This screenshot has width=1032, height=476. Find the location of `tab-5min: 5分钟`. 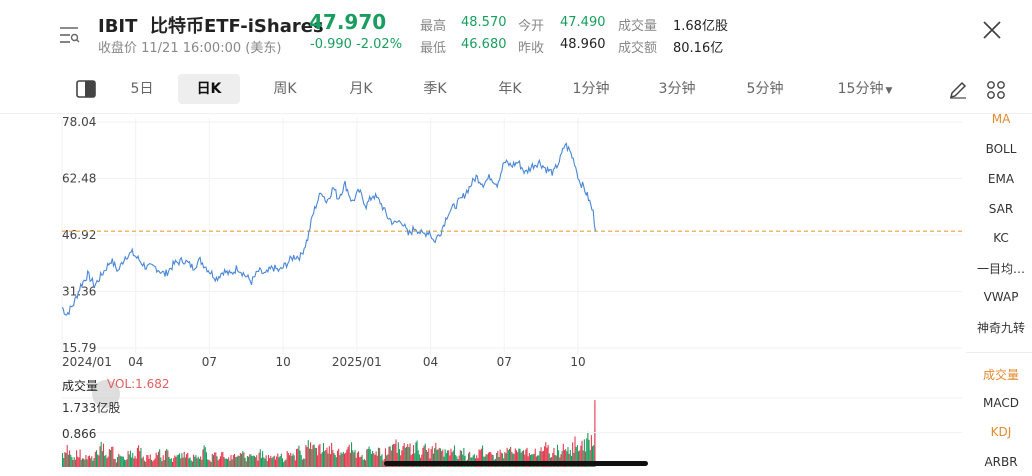

tab-5min: 5分钟 is located at coordinates (765, 89).